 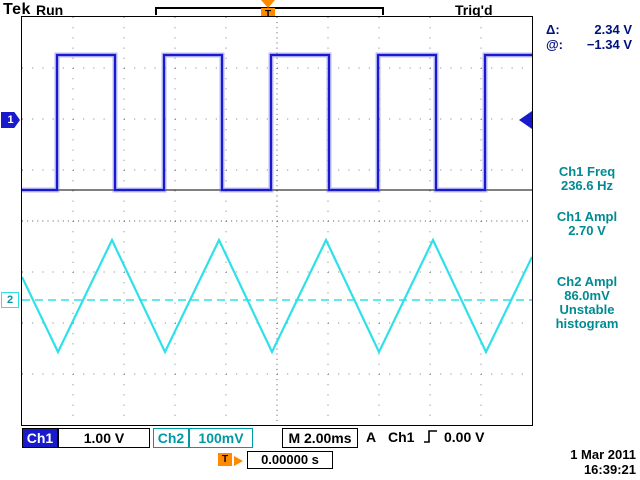 I want to click on ch2-scale-readout: 100mV, so click(x=221, y=438).